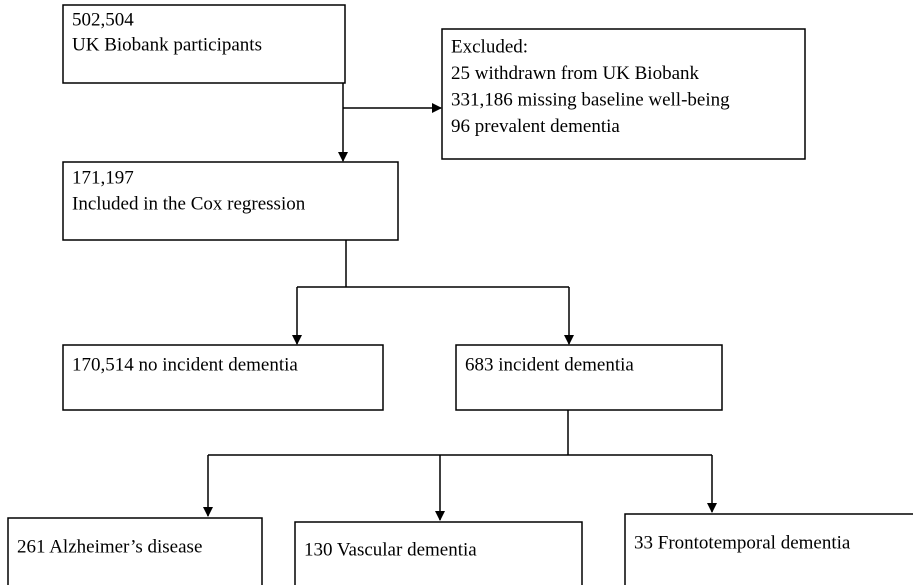 This screenshot has width=913, height=585. What do you see at coordinates (590, 99) in the screenshot?
I see `box-text: 331,186 missing baseline well-being` at bounding box center [590, 99].